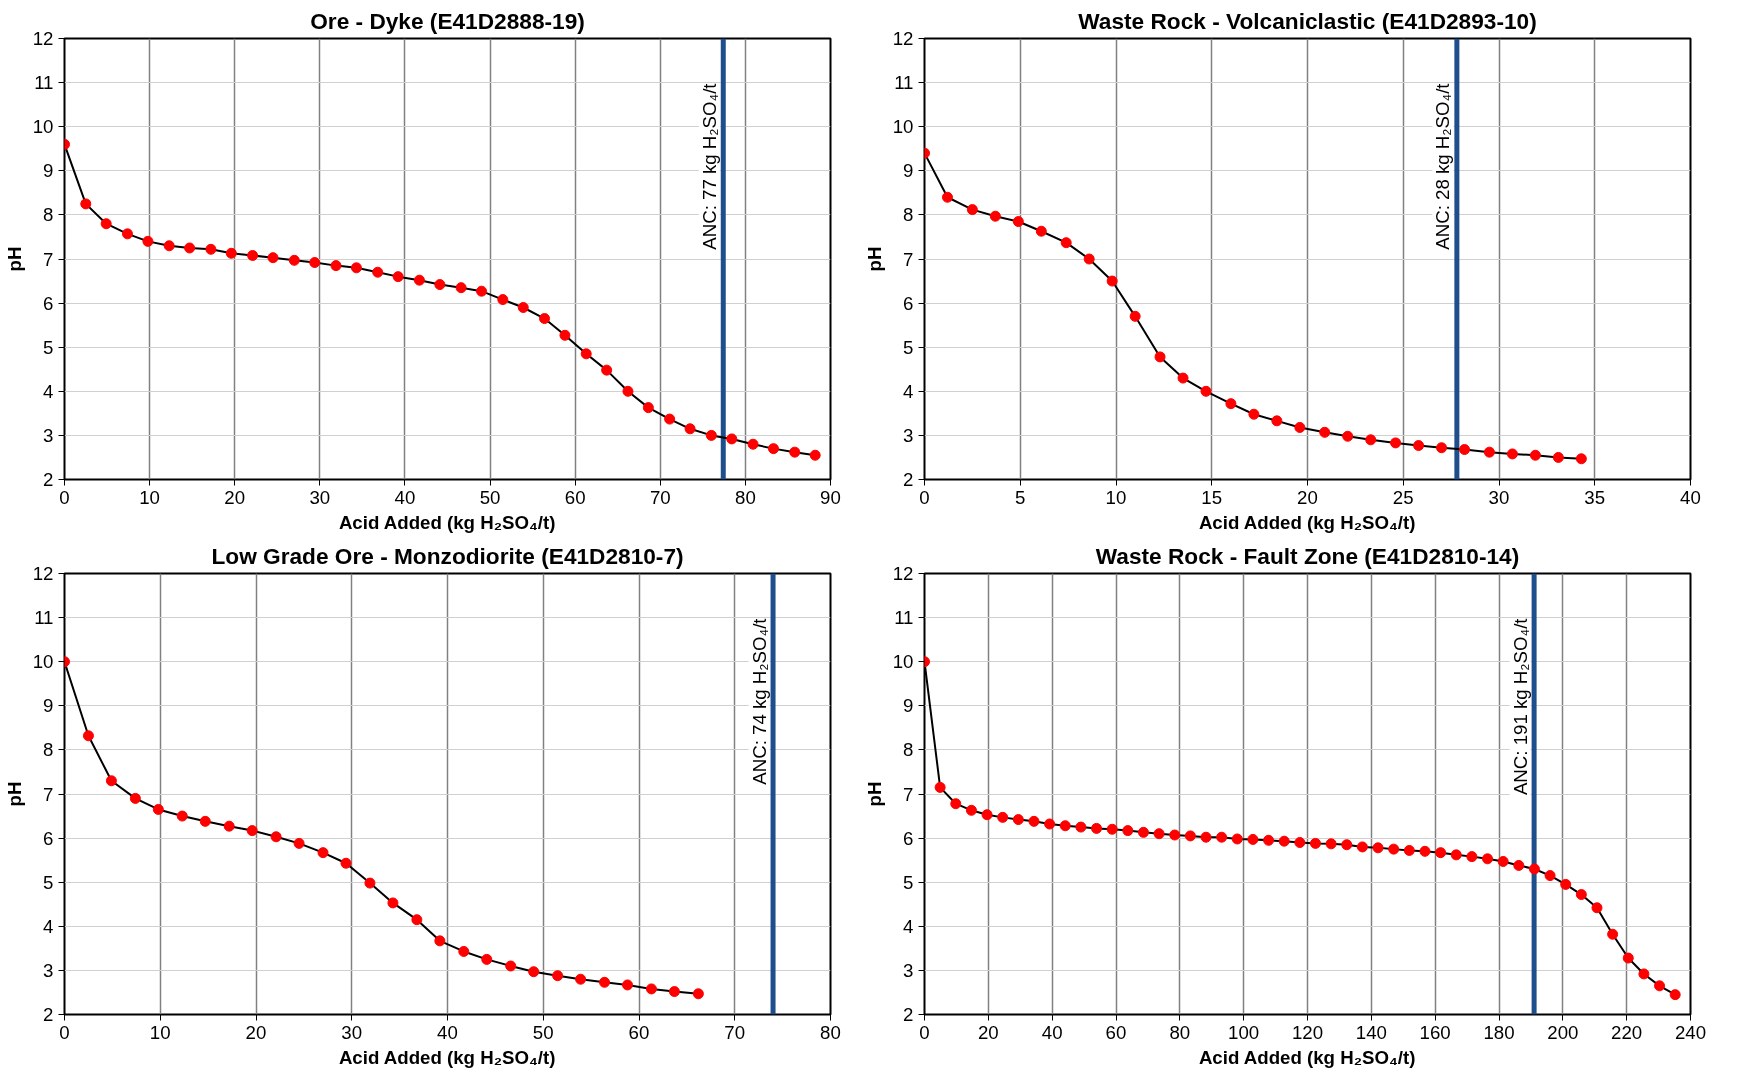  I want to click on x-tick-label: 180, so click(1499, 1032).